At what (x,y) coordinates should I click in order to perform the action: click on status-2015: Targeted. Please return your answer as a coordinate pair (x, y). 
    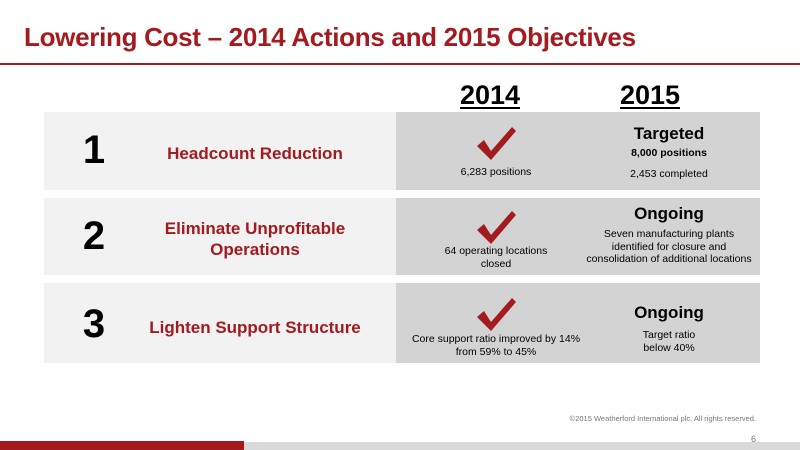
    Looking at the image, I should click on (669, 133).